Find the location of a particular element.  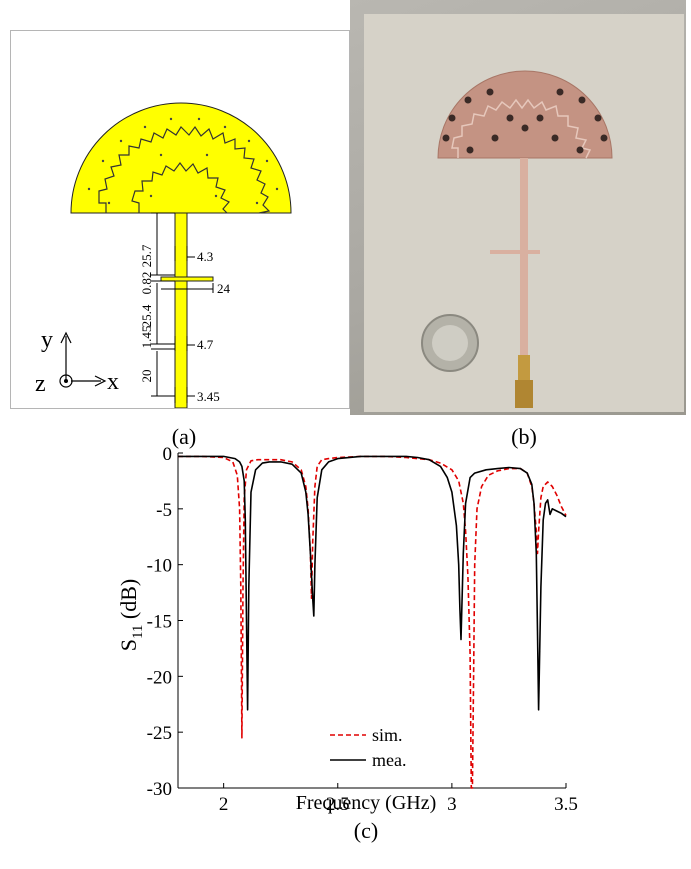

caption-b: (b) is located at coordinates (524, 436).